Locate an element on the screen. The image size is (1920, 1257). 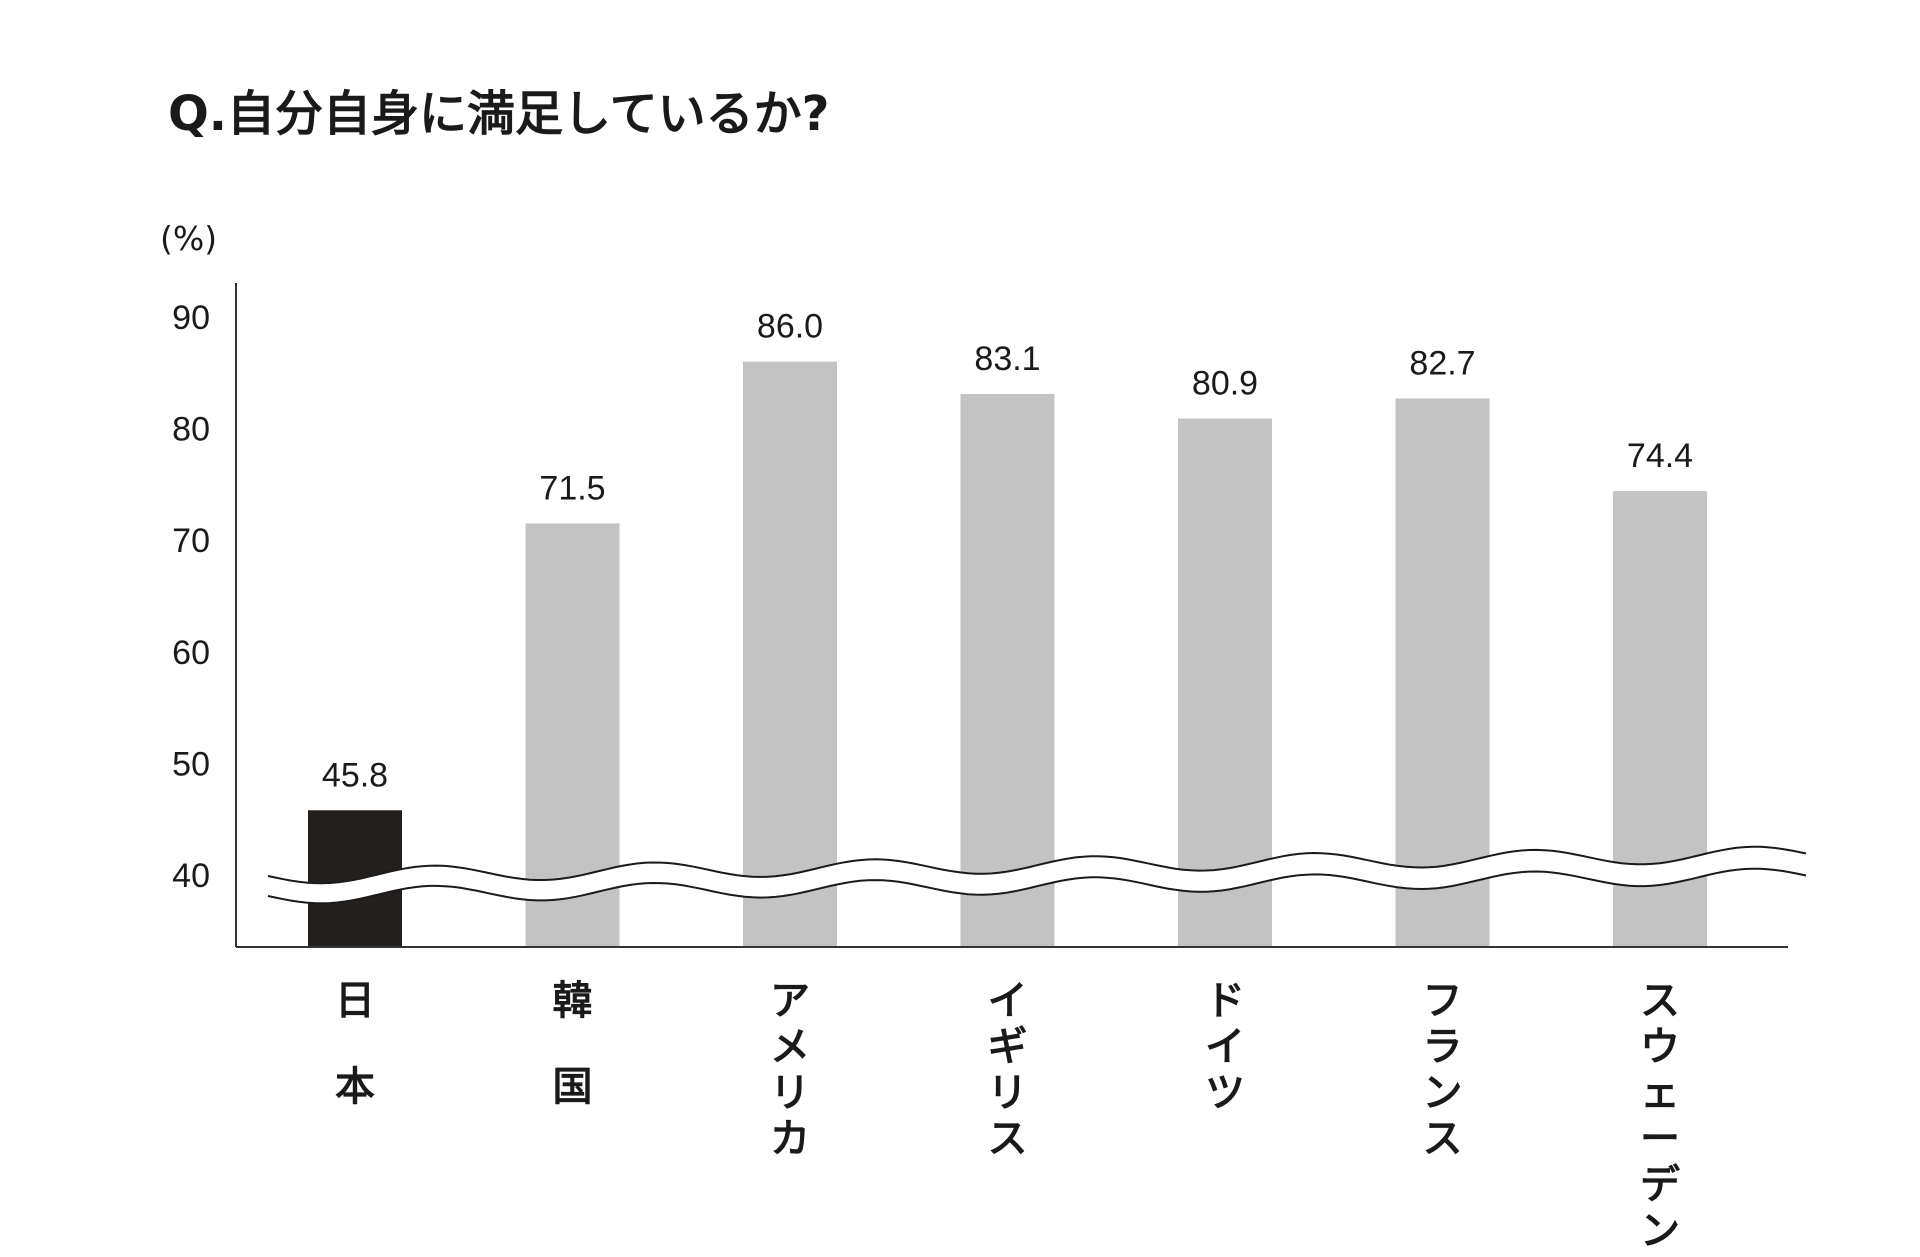
bar-value-label: 80.9 is located at coordinates (1225, 384).